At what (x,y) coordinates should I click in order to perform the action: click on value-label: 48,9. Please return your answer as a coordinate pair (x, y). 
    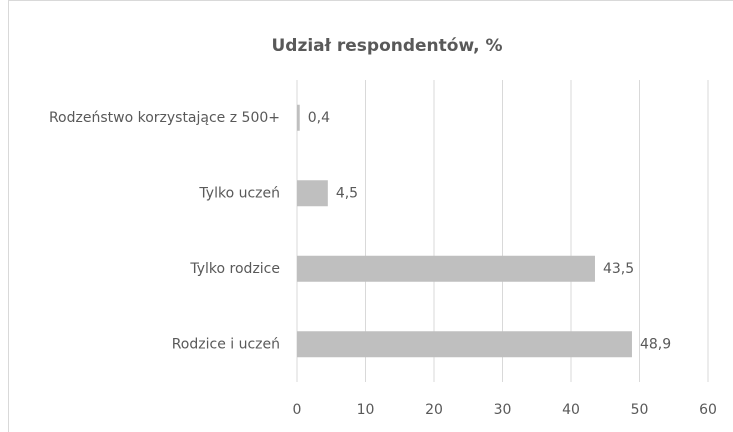
    Looking at the image, I should click on (655, 344).